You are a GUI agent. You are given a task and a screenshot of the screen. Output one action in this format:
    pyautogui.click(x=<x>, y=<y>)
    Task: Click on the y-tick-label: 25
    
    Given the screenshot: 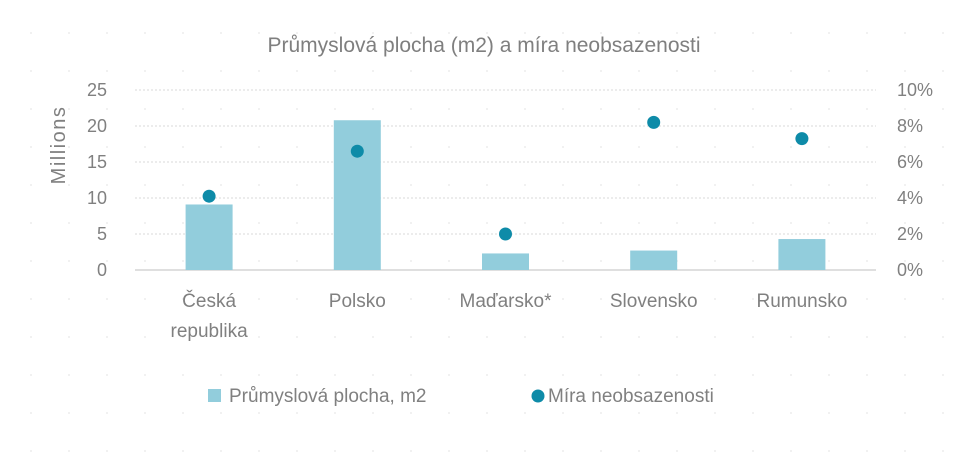 What is the action you would take?
    pyautogui.click(x=97, y=90)
    